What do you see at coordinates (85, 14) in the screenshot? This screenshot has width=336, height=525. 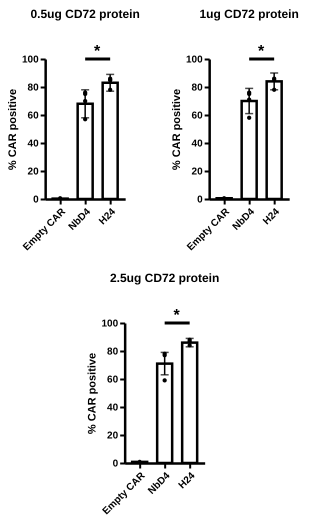 I see `chart-title: 0.5ug CD72 protein` at bounding box center [85, 14].